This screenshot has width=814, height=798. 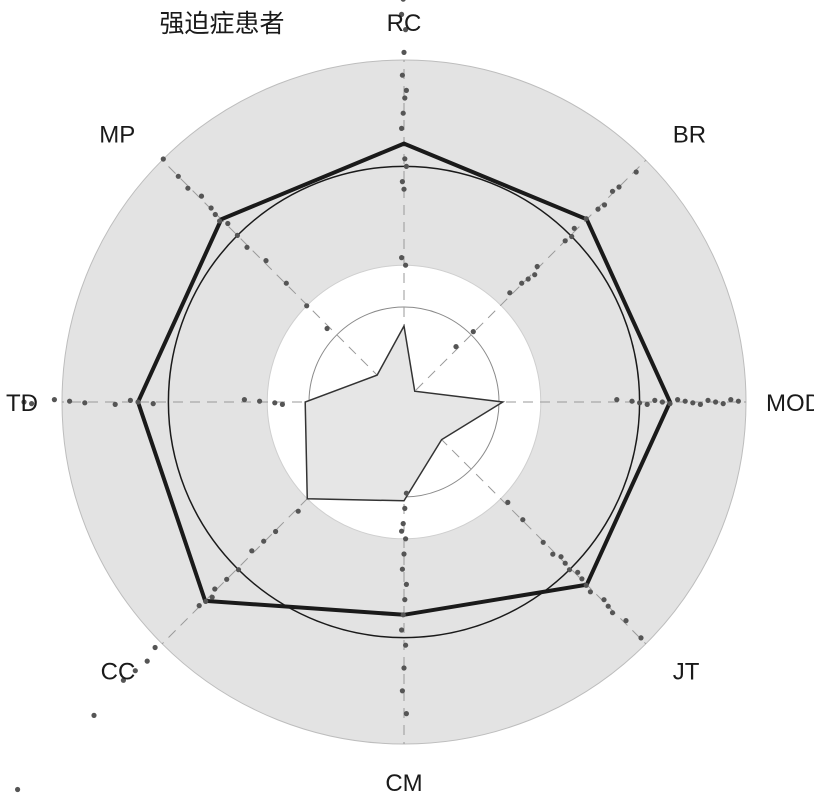 What do you see at coordinates (403, 783) in the screenshot?
I see `axis-label-cm: CM` at bounding box center [403, 783].